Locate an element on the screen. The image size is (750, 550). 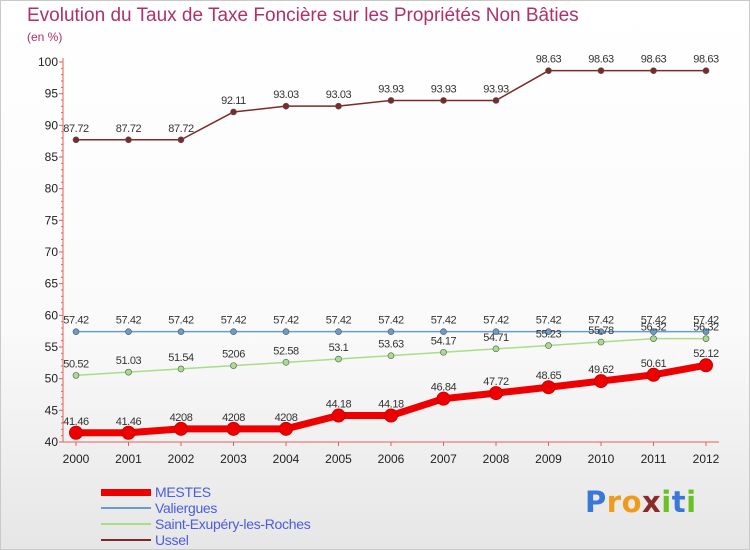
data-label: 50.61 is located at coordinates (654, 364).